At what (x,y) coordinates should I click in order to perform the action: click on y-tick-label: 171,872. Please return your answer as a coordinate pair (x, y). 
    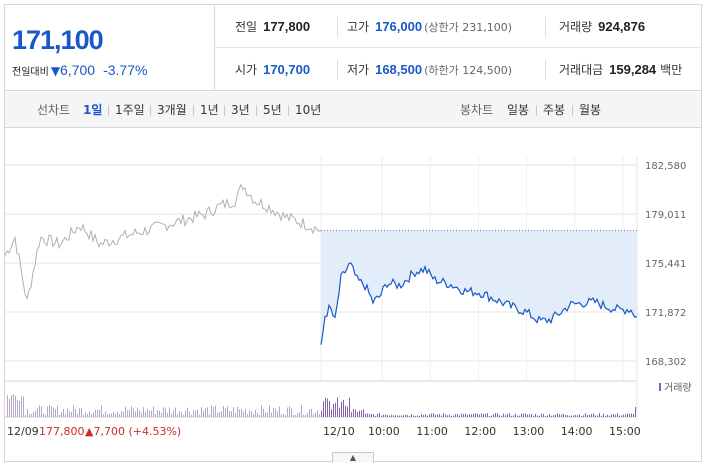
    Looking at the image, I should click on (665, 313).